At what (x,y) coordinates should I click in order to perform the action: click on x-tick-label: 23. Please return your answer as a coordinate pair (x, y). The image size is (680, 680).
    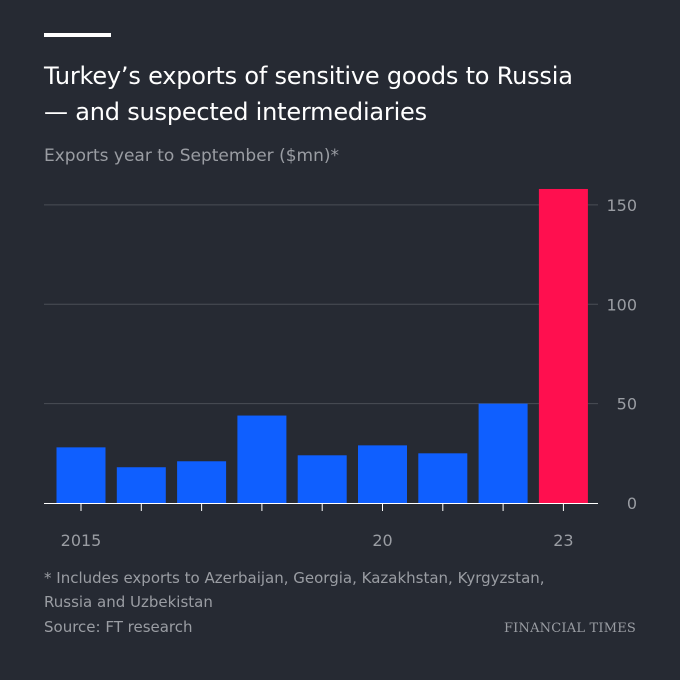
    Looking at the image, I should click on (563, 540).